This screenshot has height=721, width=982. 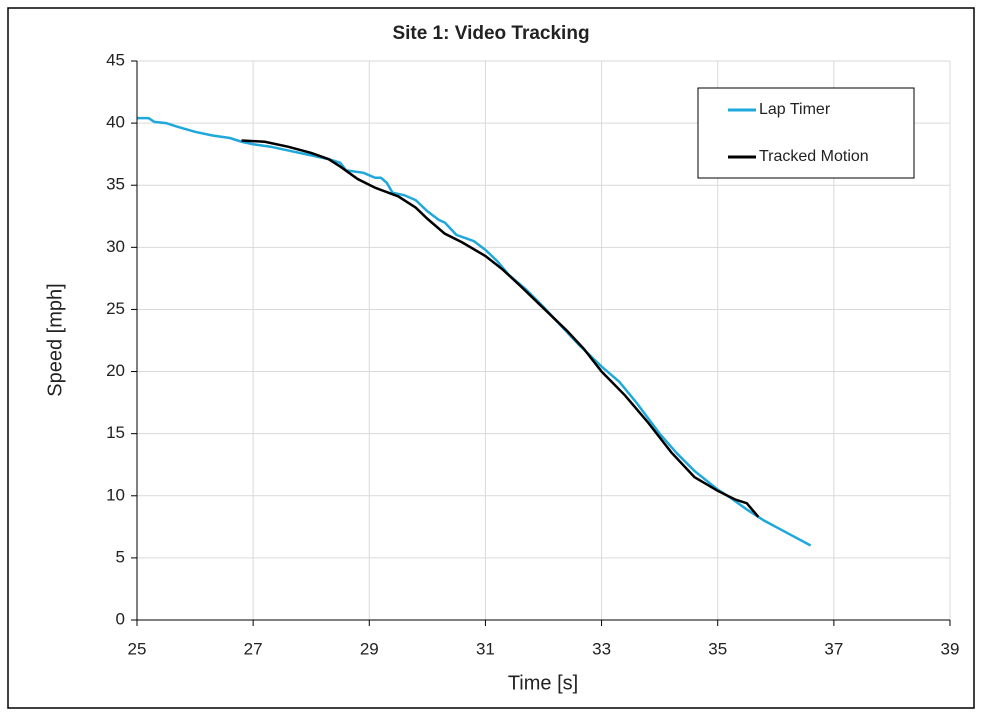 I want to click on x-tick-label: 25, so click(x=137, y=648).